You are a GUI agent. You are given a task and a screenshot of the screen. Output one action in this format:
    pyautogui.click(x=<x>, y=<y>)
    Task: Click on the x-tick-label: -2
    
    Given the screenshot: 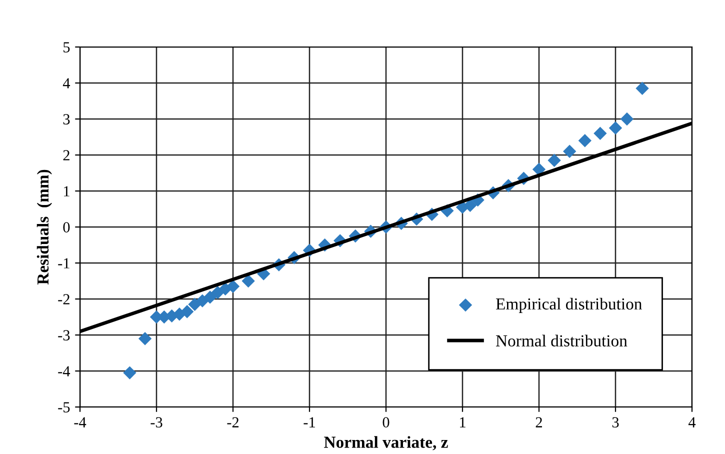 What is the action you would take?
    pyautogui.click(x=233, y=422)
    